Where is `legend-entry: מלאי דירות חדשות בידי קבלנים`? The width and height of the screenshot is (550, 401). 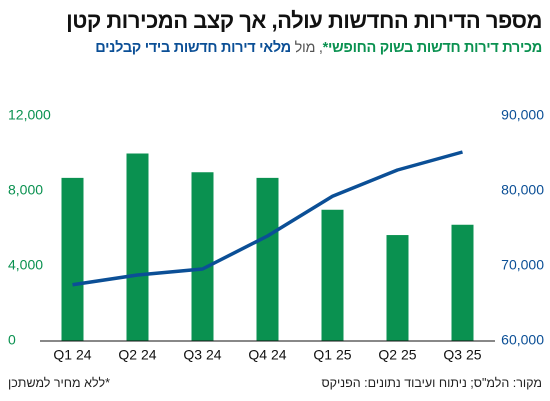
legend-entry: מלאי דירות חדשות בידי קבלנים is located at coordinates (193, 48).